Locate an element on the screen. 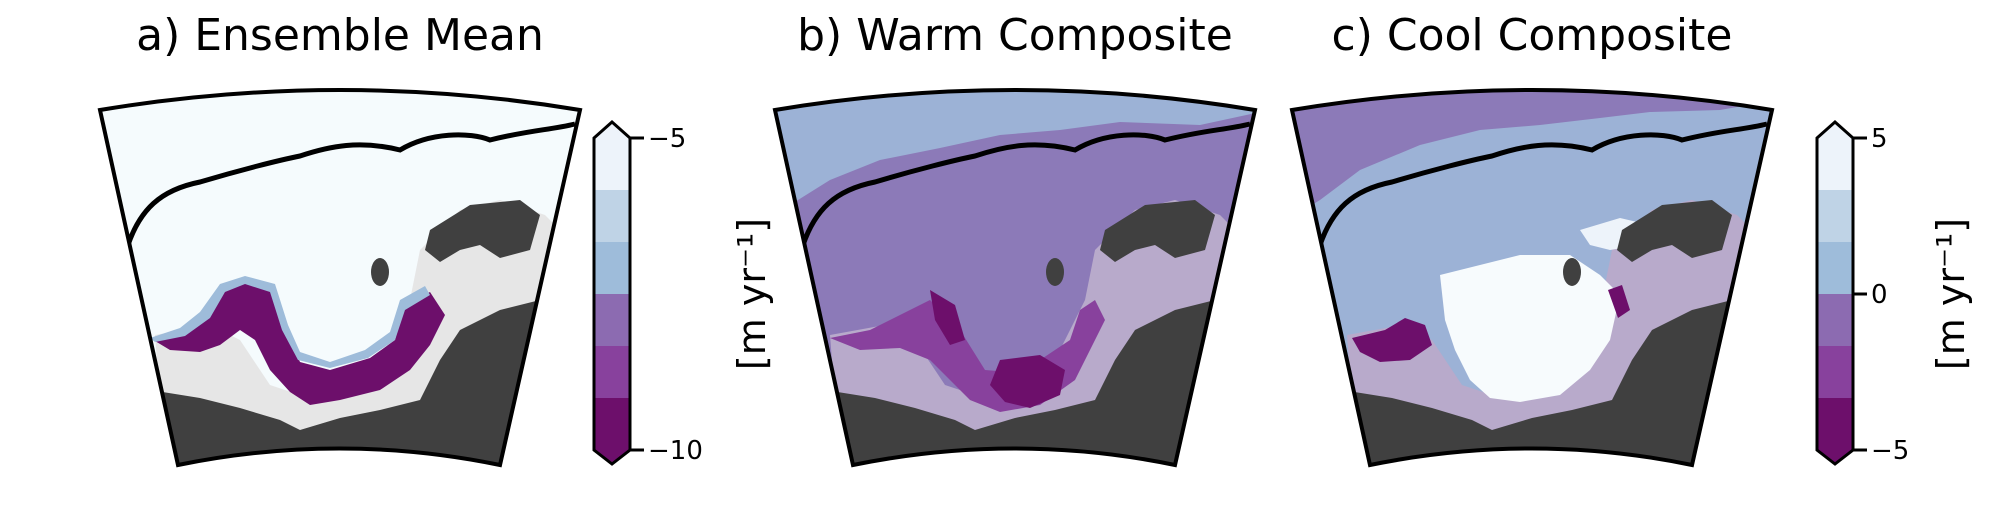 The image size is (2000, 520). panel-c-title: c) Cool Composite is located at coordinates (1532, 35).